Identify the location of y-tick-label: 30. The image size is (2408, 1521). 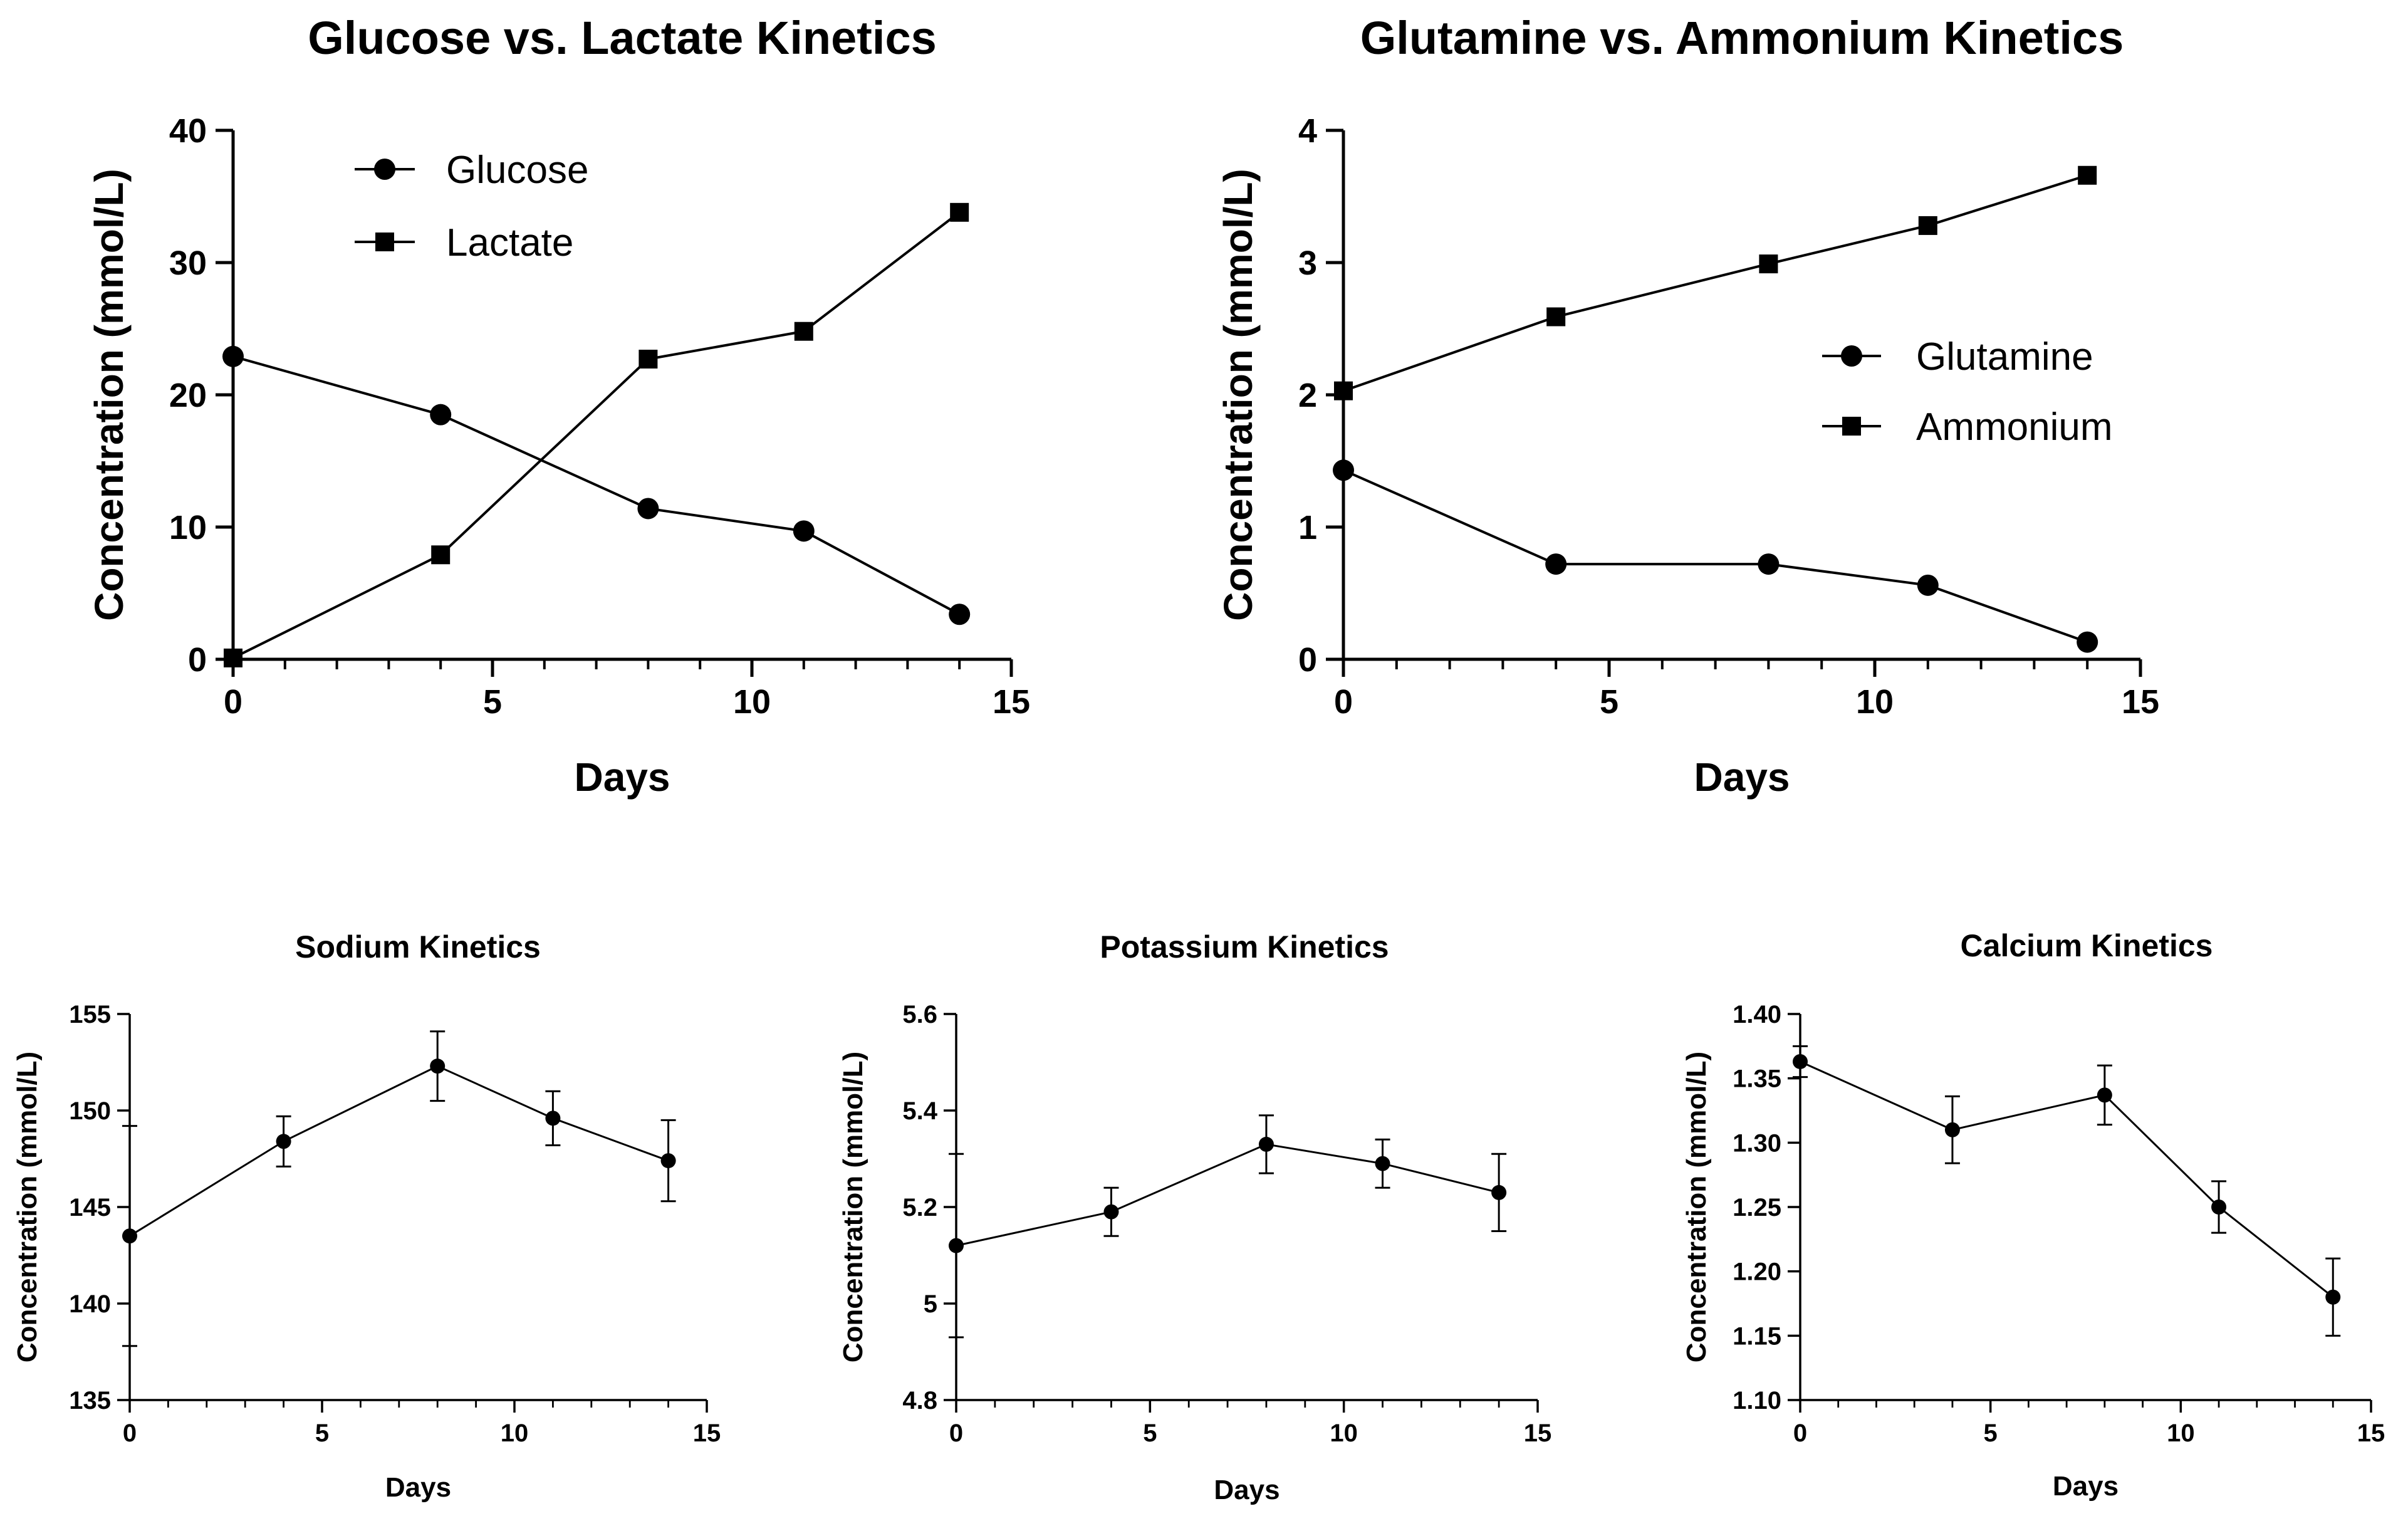
(188, 263).